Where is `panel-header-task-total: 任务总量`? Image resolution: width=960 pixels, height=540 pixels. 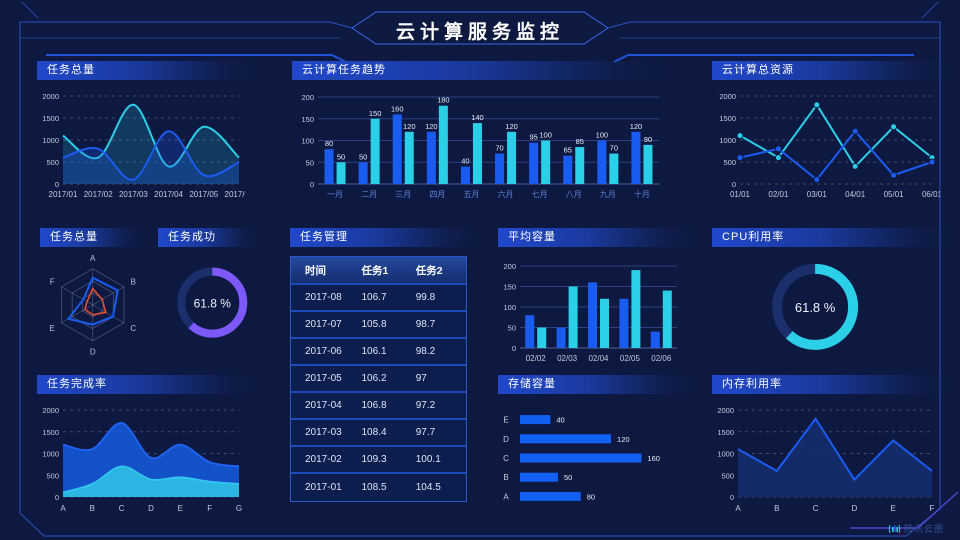
panel-header-task-total: 任务总量 is located at coordinates (146, 70).